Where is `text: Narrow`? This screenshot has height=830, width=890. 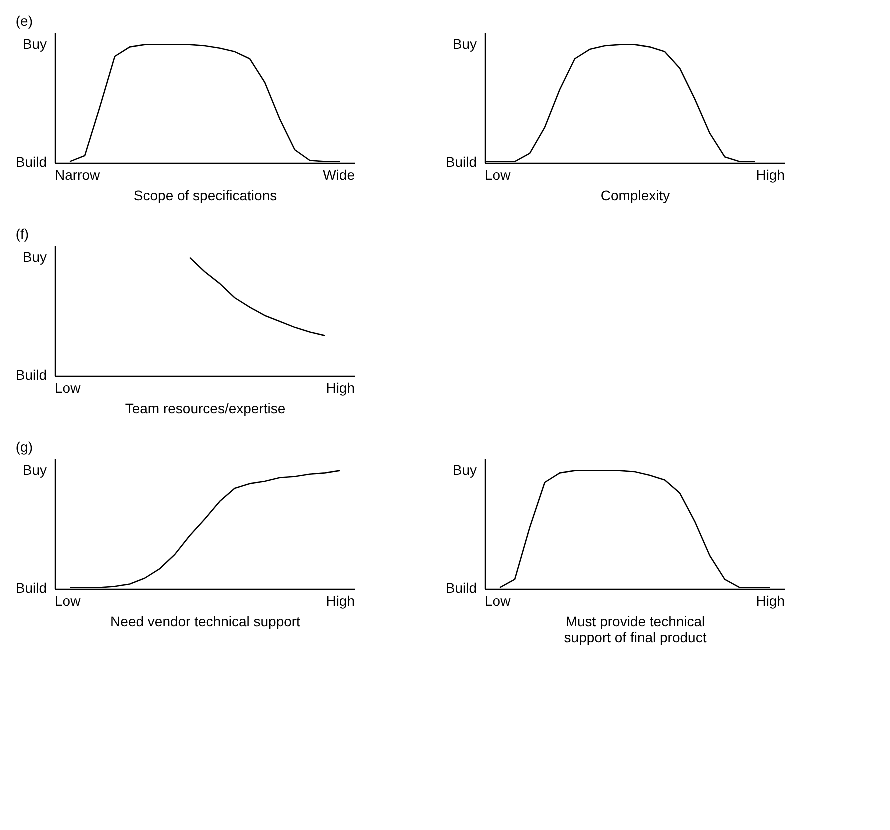
text: Narrow is located at coordinates (78, 175).